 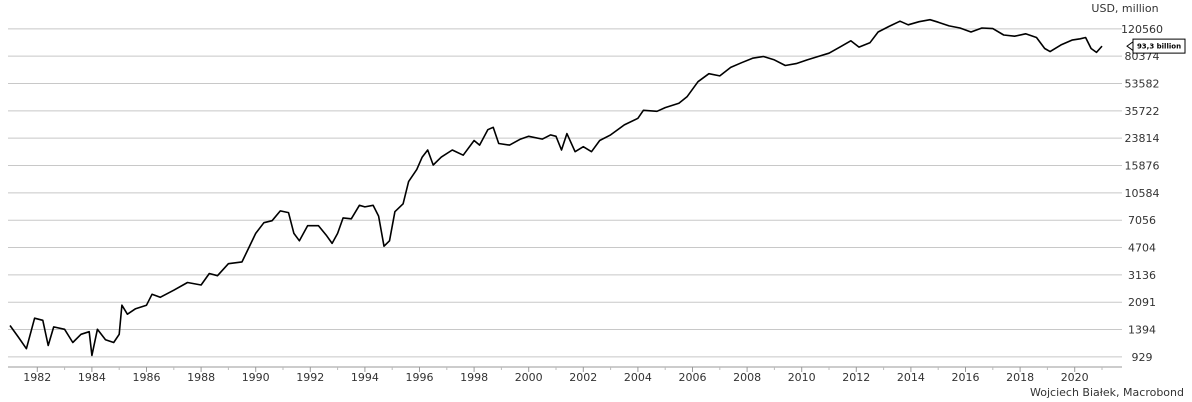 I want to click on y-tick-label: 1394, so click(x=1142, y=330).